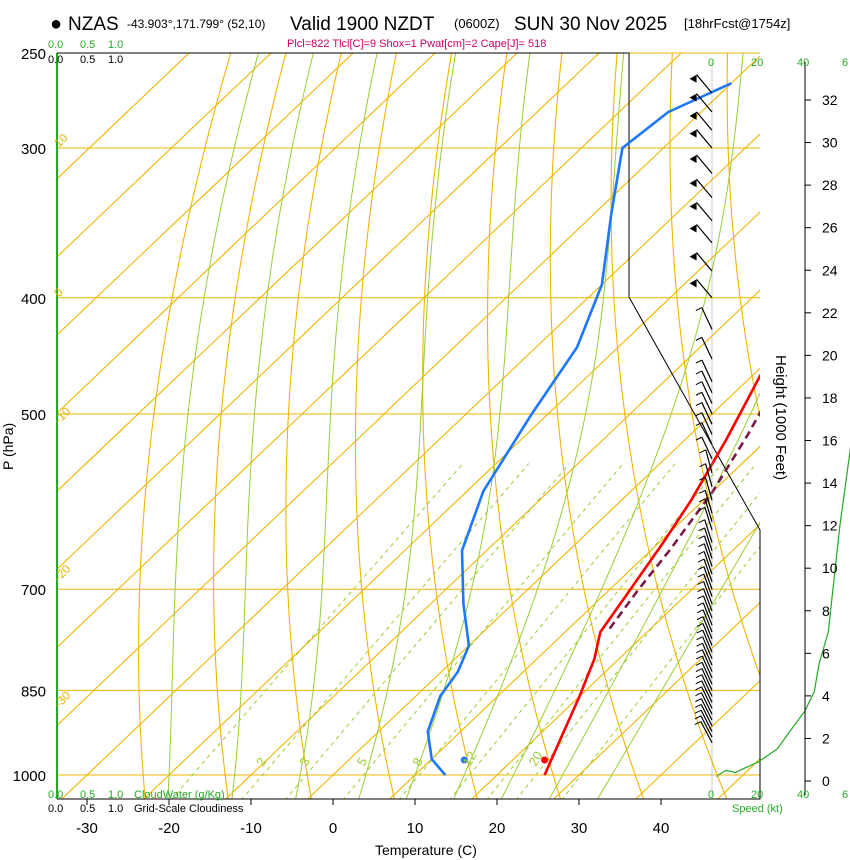  What do you see at coordinates (87, 828) in the screenshot?
I see `x-tick-label: -30` at bounding box center [87, 828].